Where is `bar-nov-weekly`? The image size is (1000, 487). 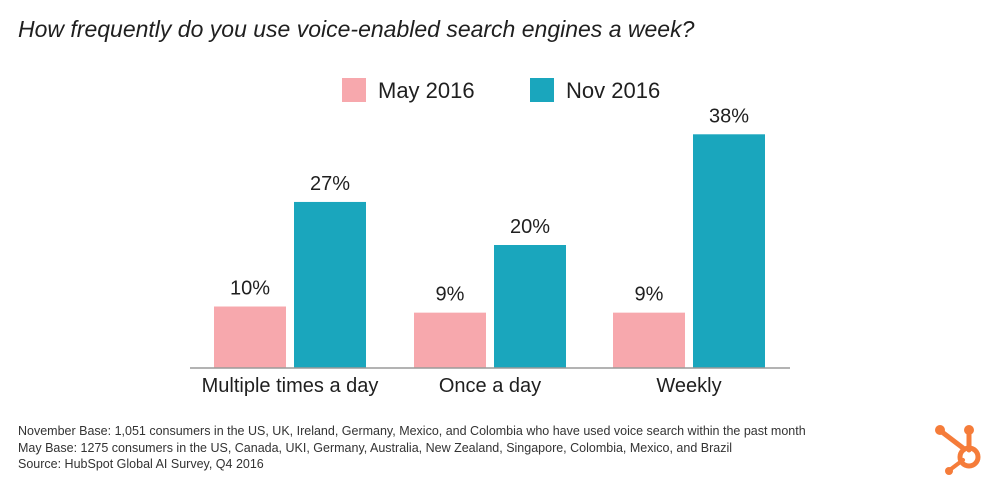
bar-nov-weekly is located at coordinates (729, 251).